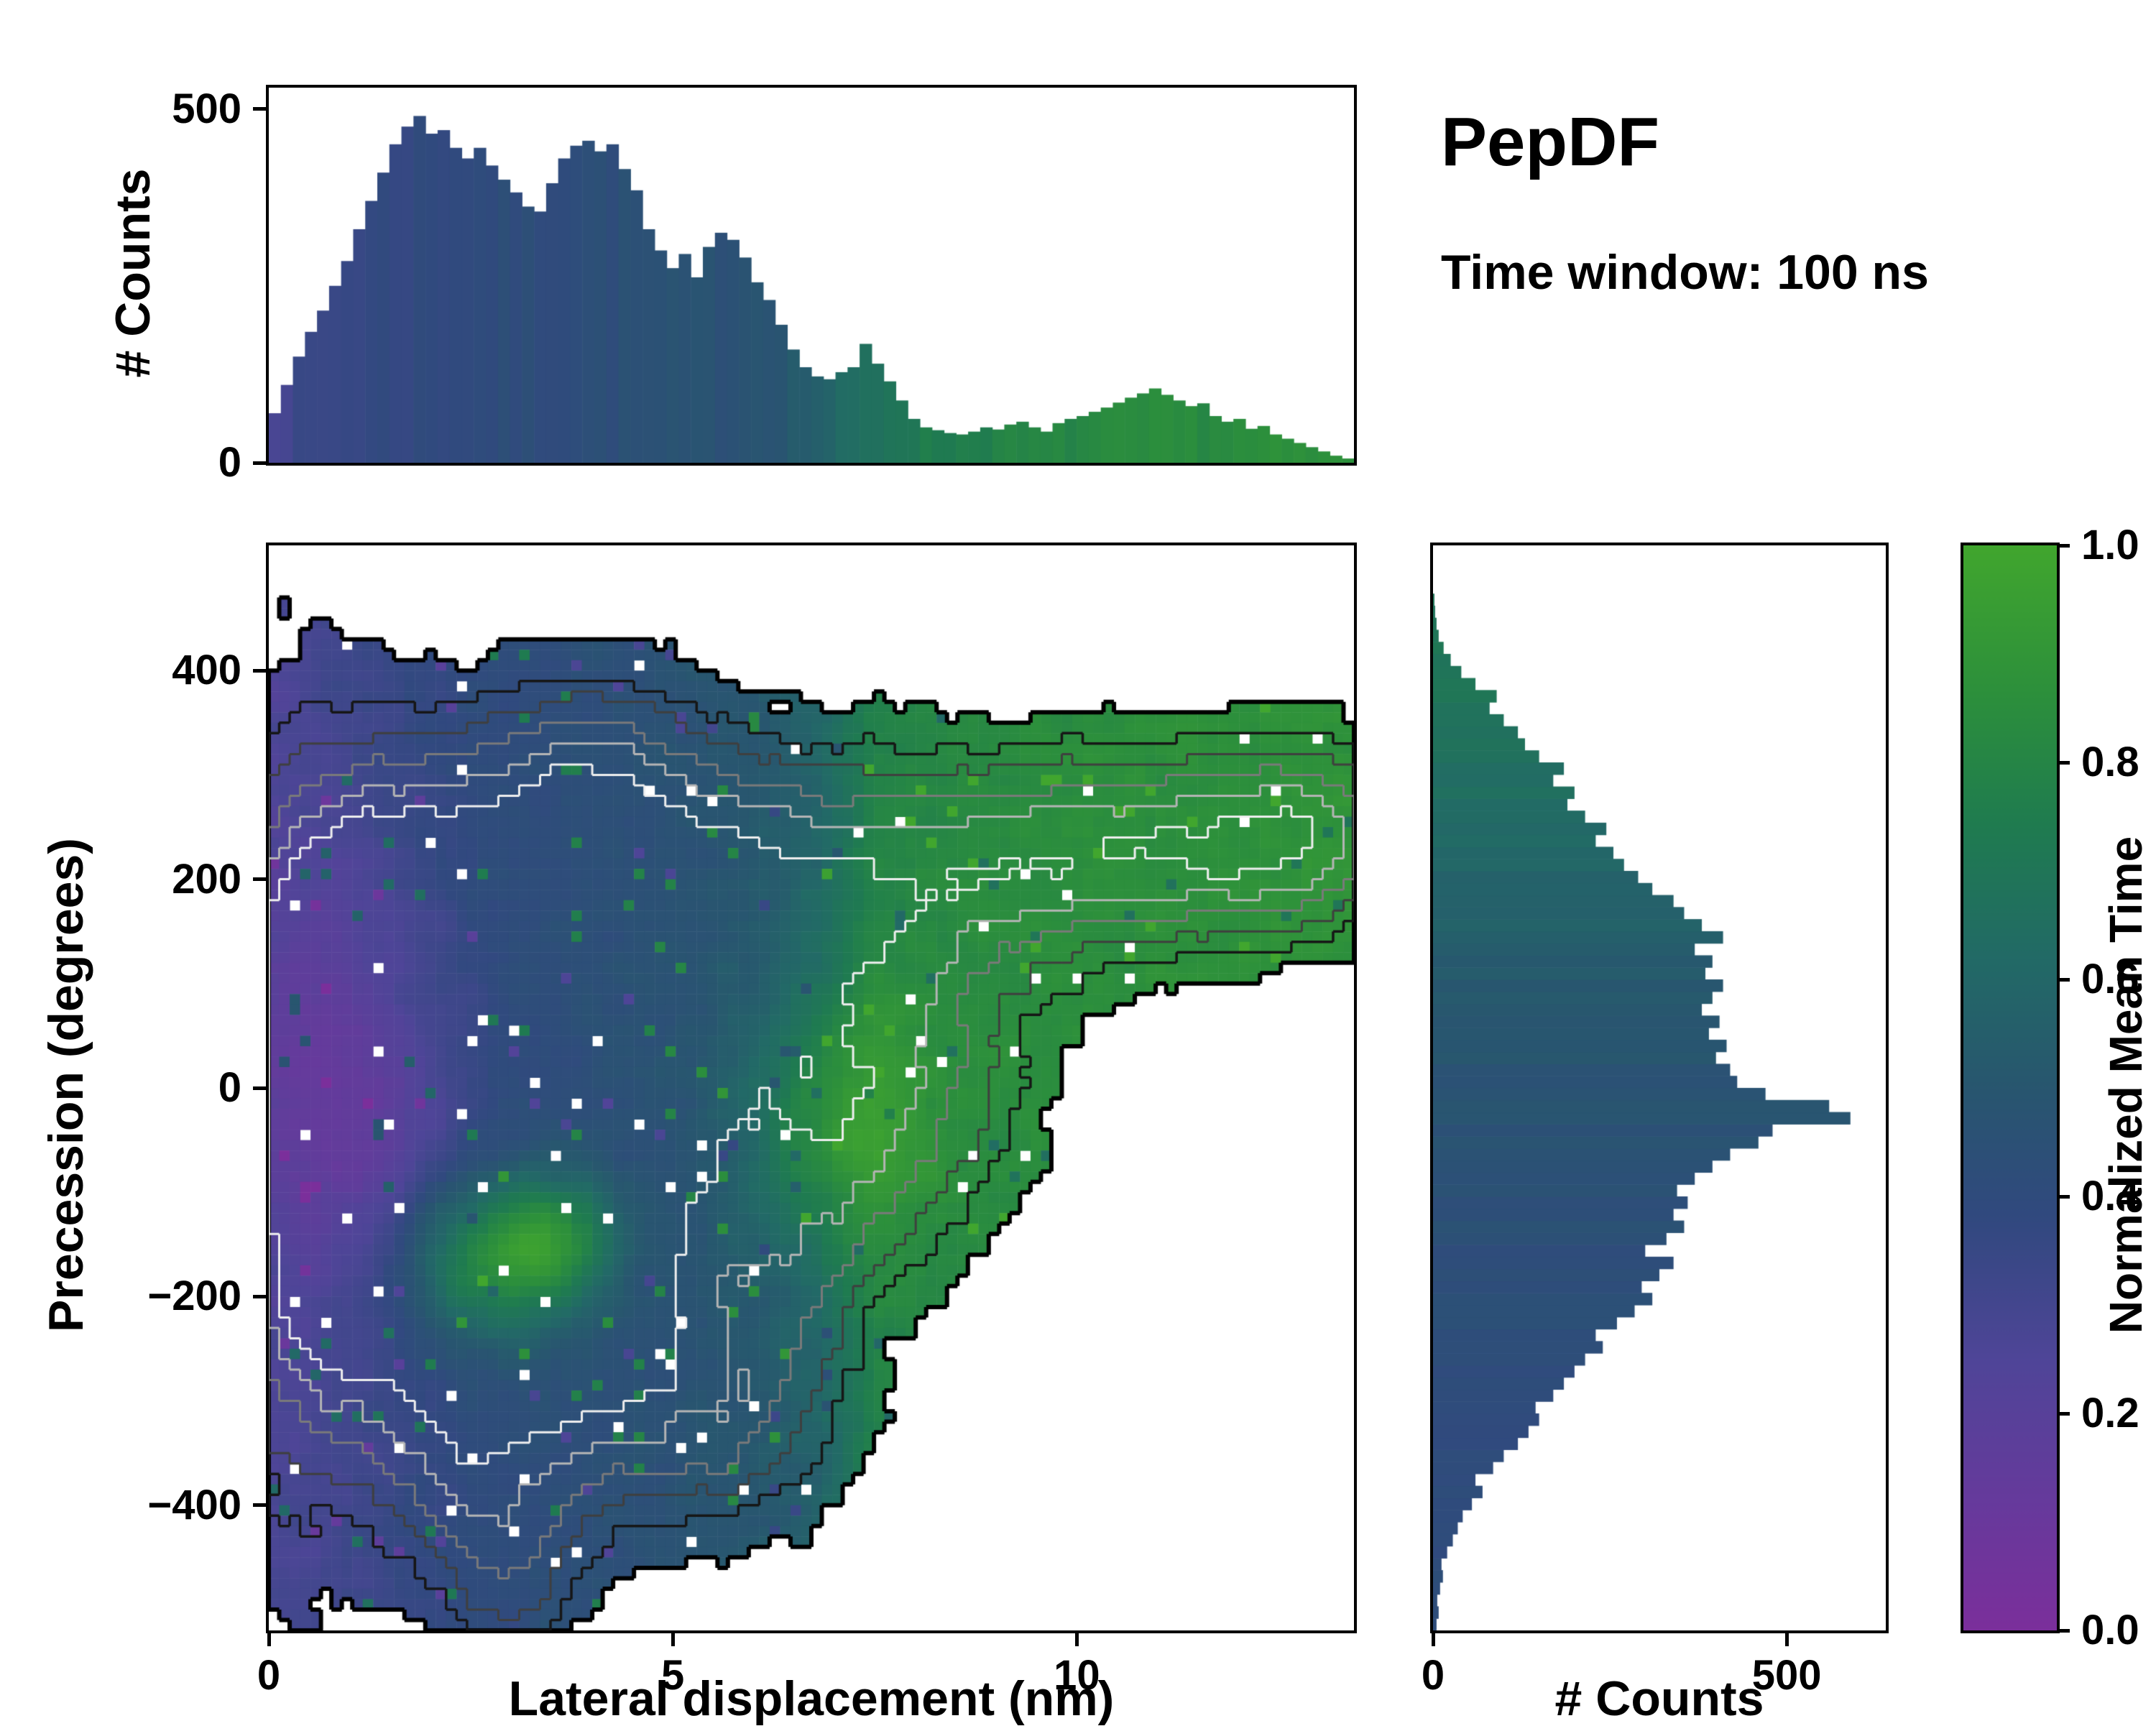 The height and width of the screenshot is (1726, 2156). What do you see at coordinates (811, 275) in the screenshot?
I see `top-histogram-canvas` at bounding box center [811, 275].